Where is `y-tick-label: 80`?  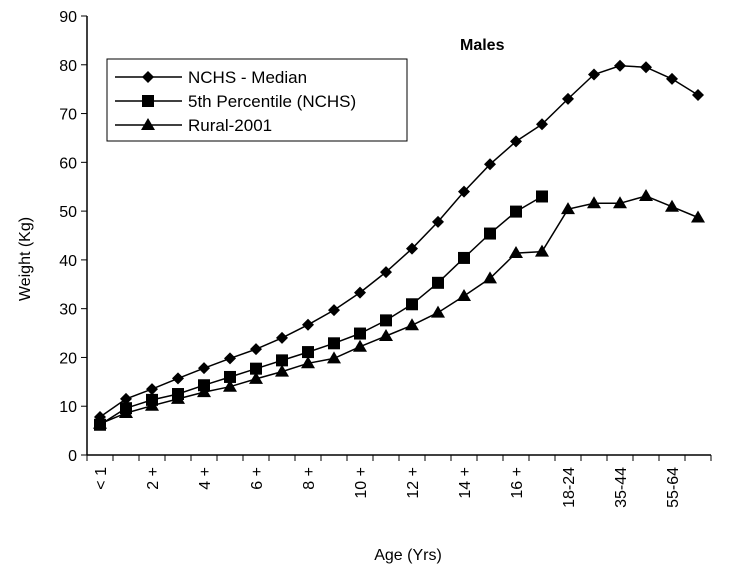
y-tick-label: 80 is located at coordinates (68, 66).